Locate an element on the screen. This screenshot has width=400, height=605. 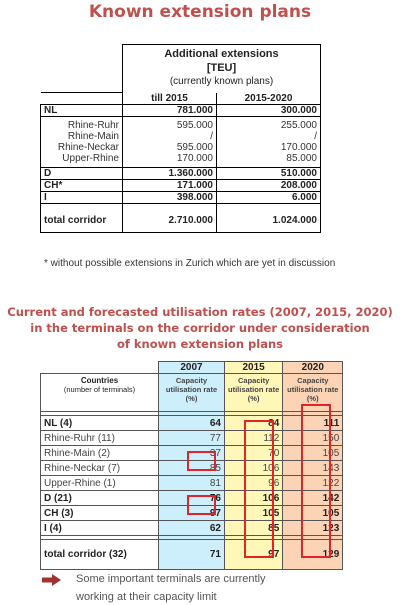
cell-value: 255.000 is located at coordinates (268, 123).